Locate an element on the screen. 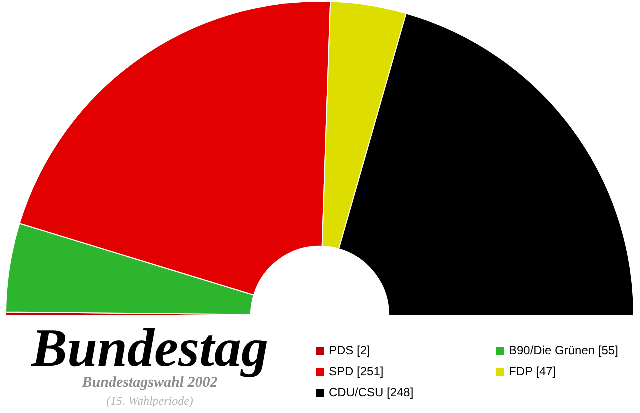 This screenshot has height=413, width=640. legend-label: SPD [251] is located at coordinates (356, 371).